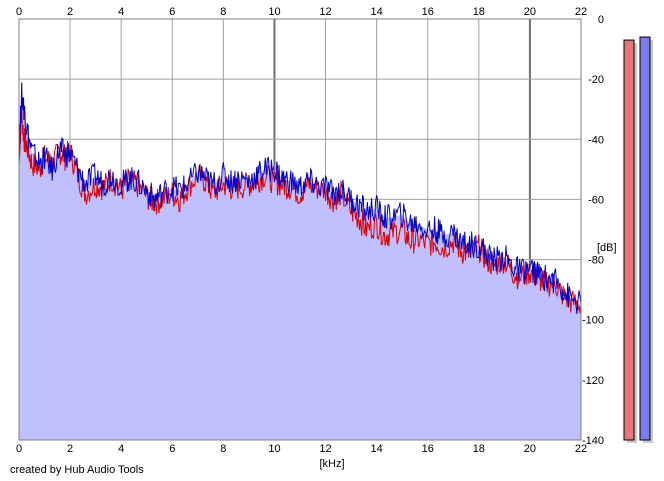  Describe the element at coordinates (325, 12) in the screenshot. I see `x-tick-label-top: 12` at that location.